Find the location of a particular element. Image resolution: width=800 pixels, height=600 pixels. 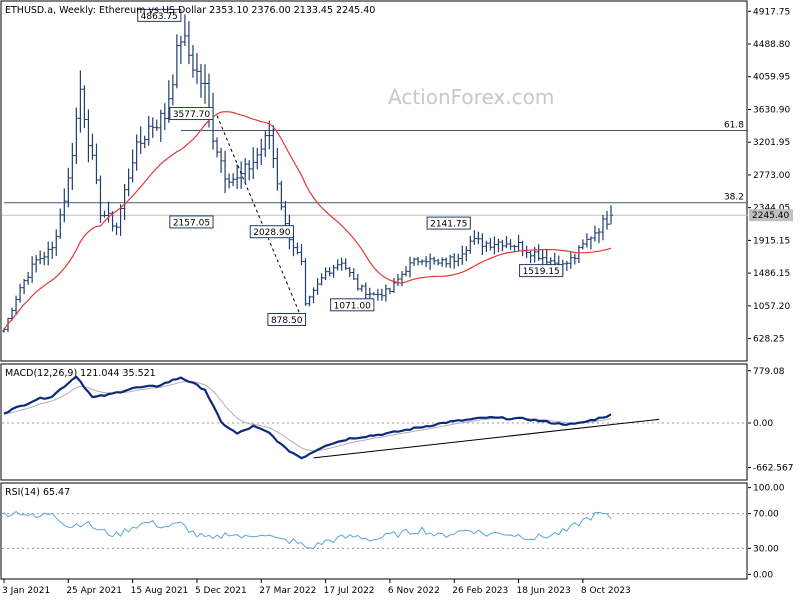

time-axis-label: 3 Jan 2021 is located at coordinates (26, 591).